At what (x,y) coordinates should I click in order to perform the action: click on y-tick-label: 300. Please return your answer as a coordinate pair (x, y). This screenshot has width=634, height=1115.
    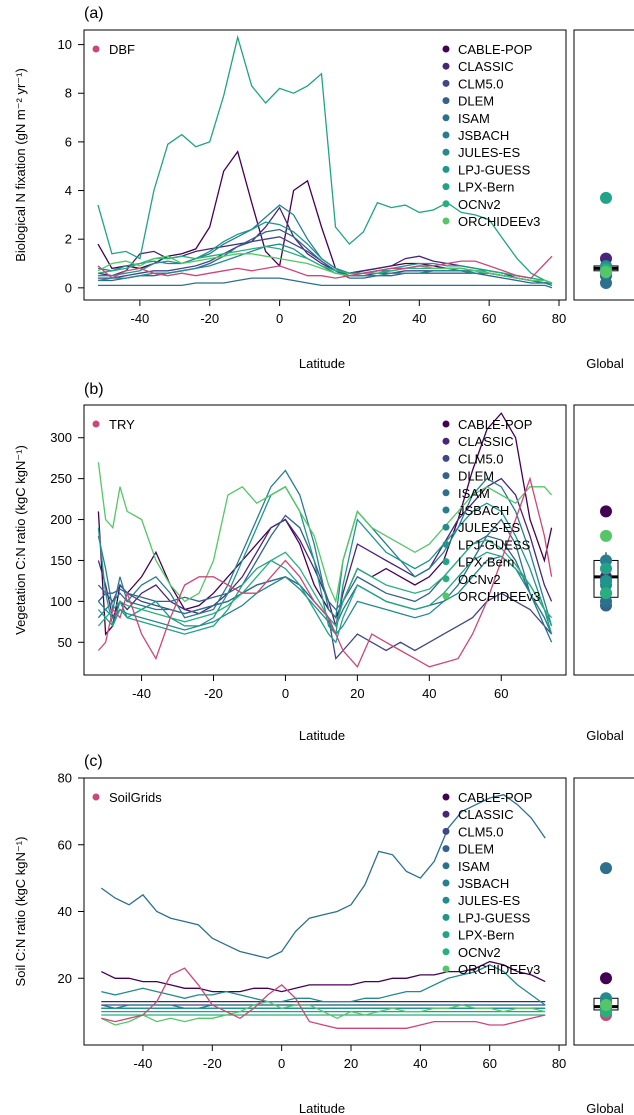
    Looking at the image, I should click on (61, 437).